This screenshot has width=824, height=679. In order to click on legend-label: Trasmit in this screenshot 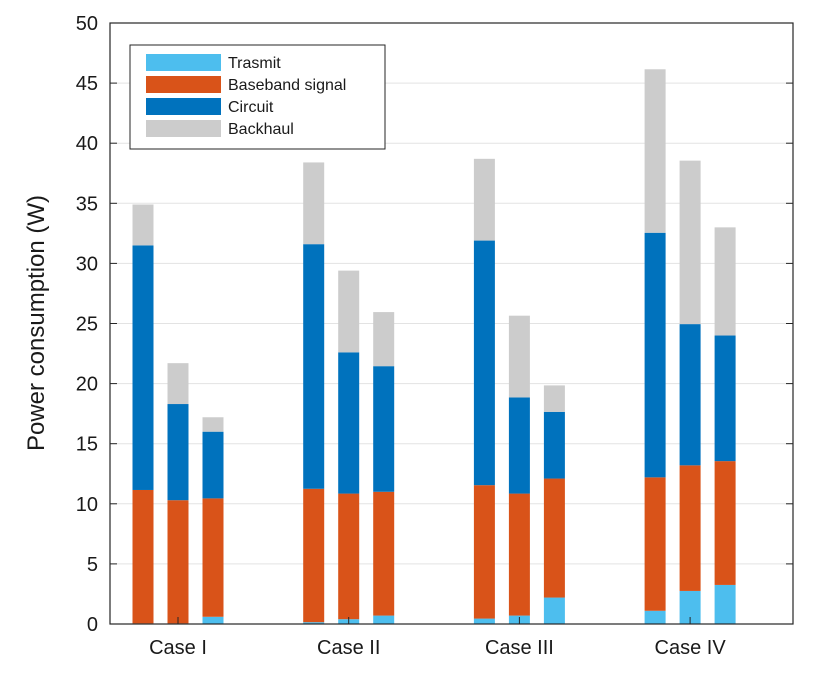, I will do `click(254, 63)`.